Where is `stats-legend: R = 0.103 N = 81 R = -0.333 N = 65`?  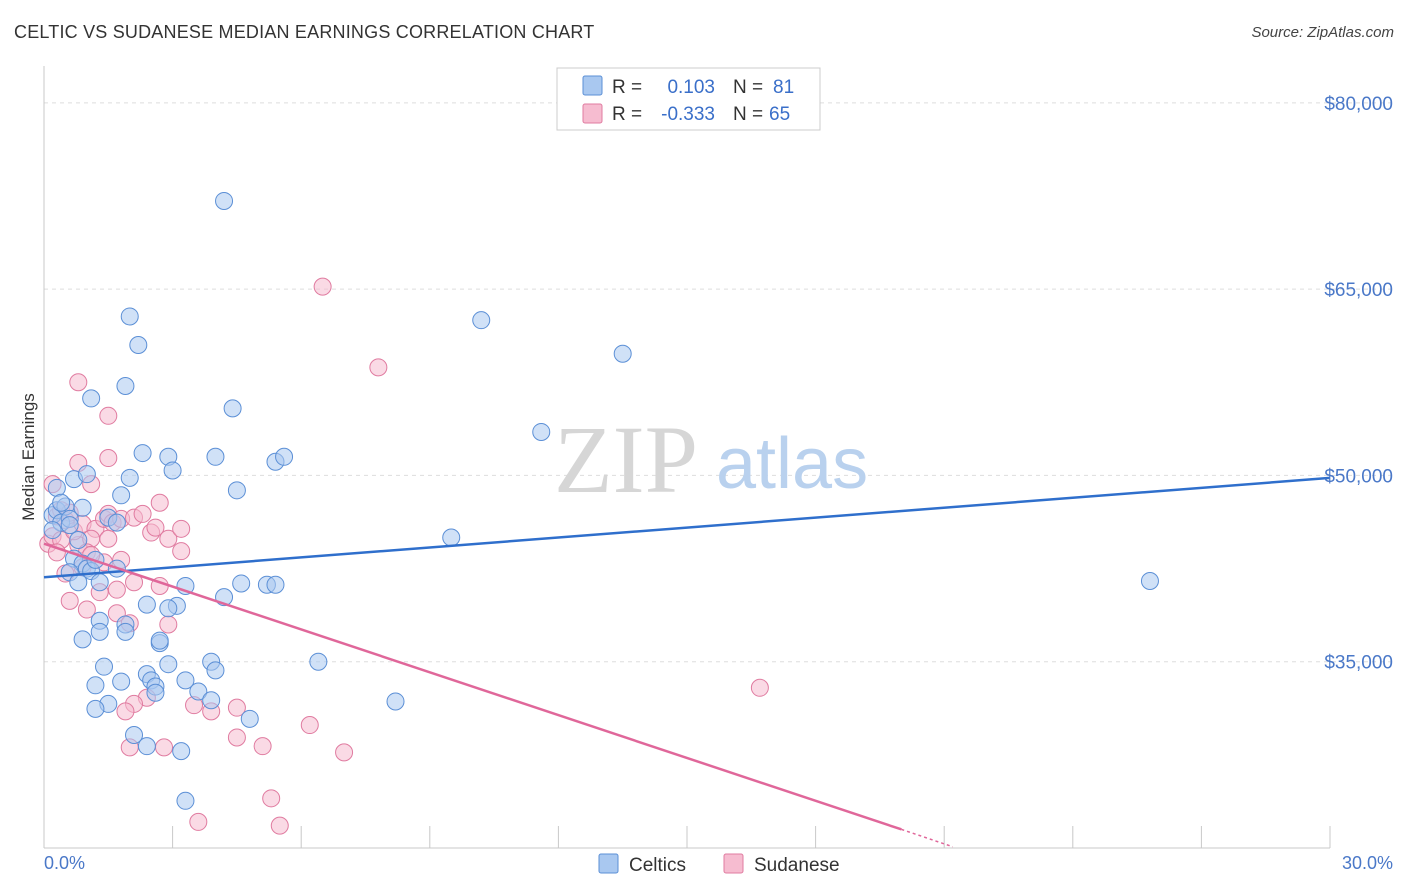 stats-legend: R = 0.103 N = 81 R = -0.333 N = 65 is located at coordinates (688, 99).